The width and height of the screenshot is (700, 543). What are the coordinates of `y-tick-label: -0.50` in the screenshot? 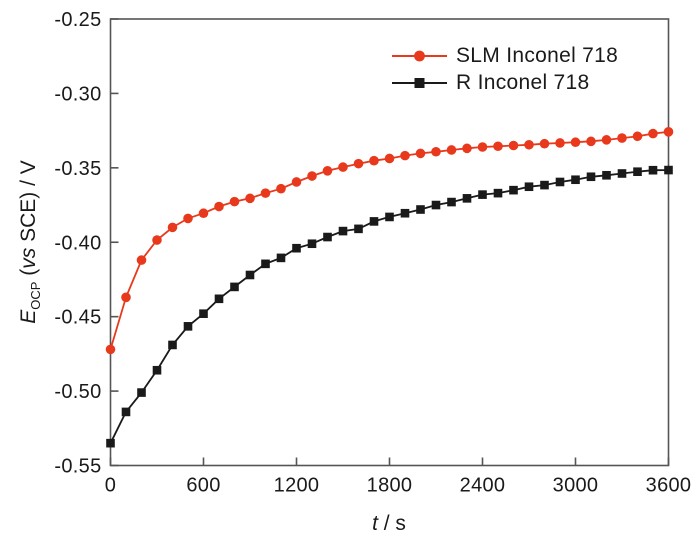 It's located at (77, 392).